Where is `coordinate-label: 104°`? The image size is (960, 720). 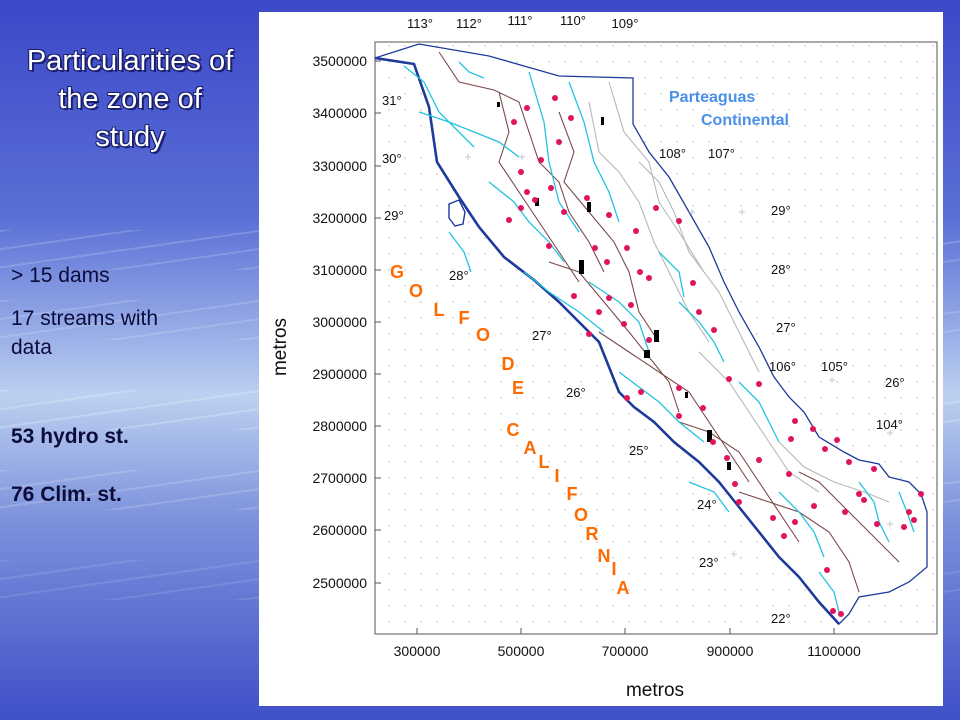 coordinate-label: 104° is located at coordinates (889, 424).